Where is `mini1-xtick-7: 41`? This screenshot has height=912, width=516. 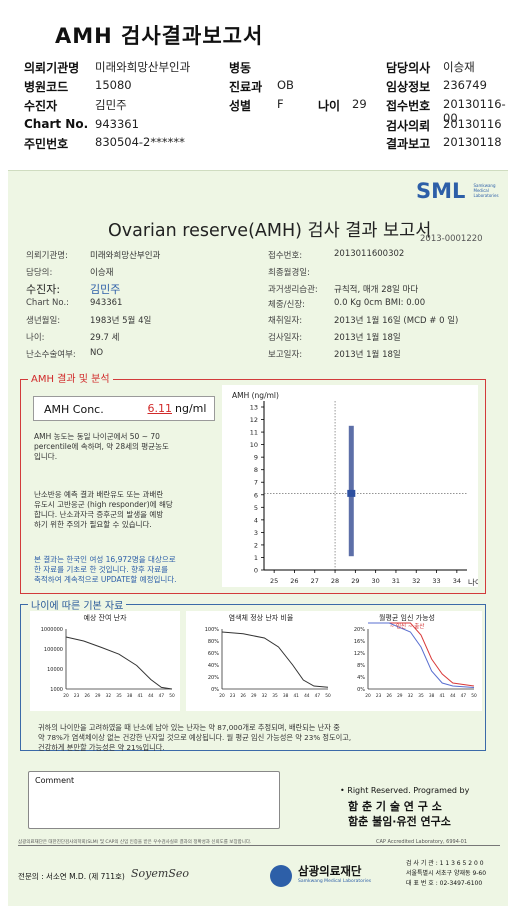 mini1-xtick-7: 41 is located at coordinates (140, 696).